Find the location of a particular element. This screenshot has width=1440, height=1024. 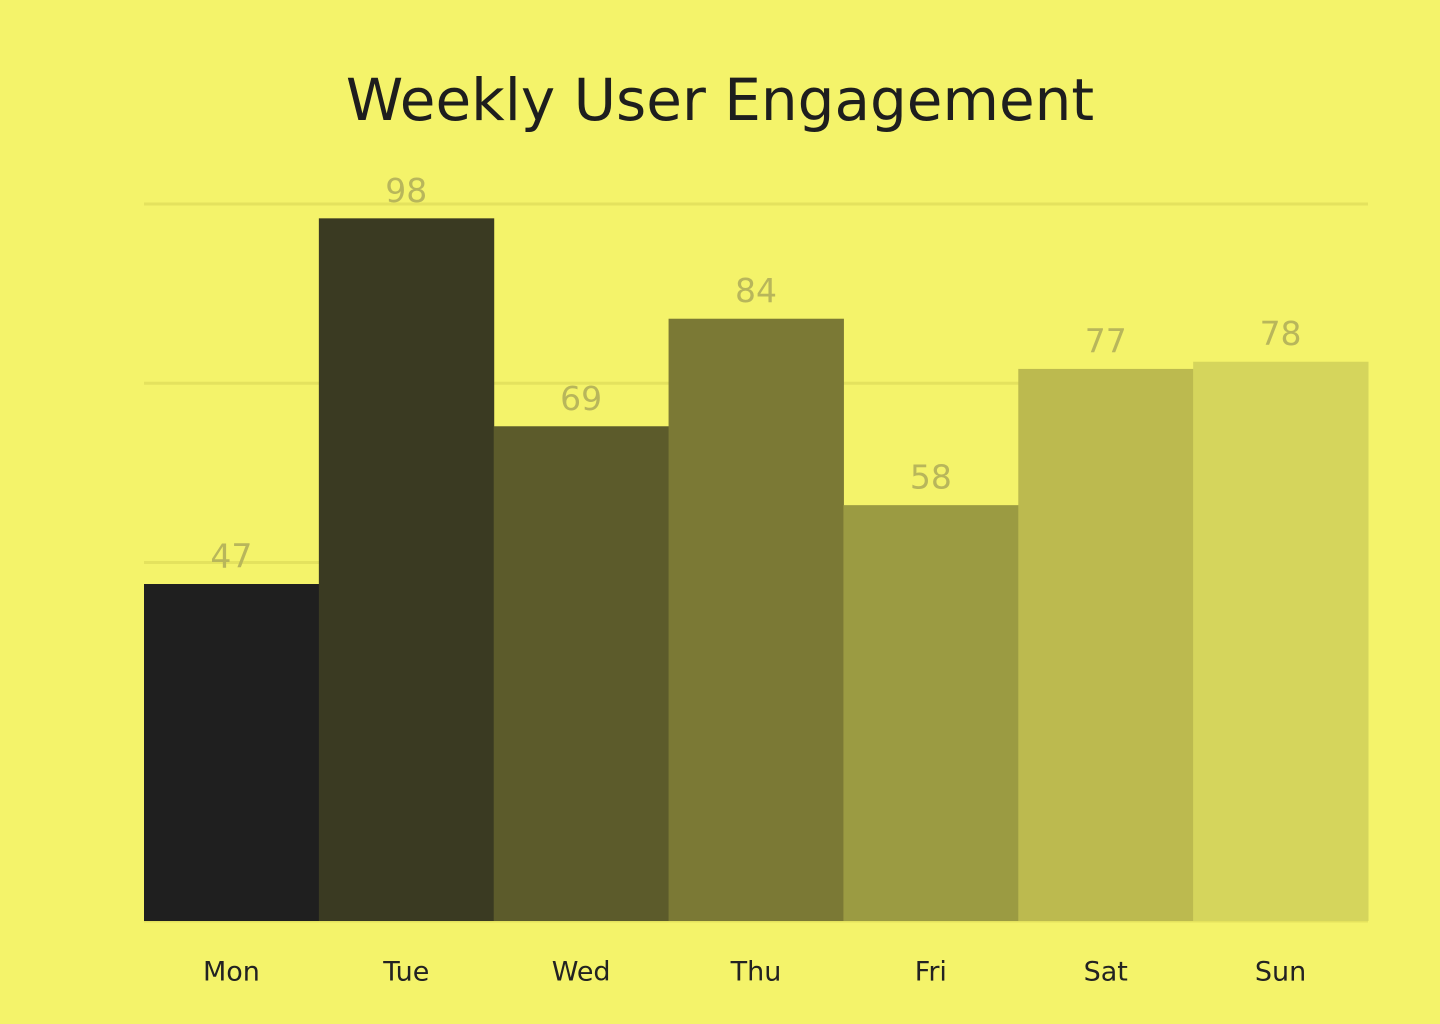

value-label: 47 is located at coordinates (231, 556).